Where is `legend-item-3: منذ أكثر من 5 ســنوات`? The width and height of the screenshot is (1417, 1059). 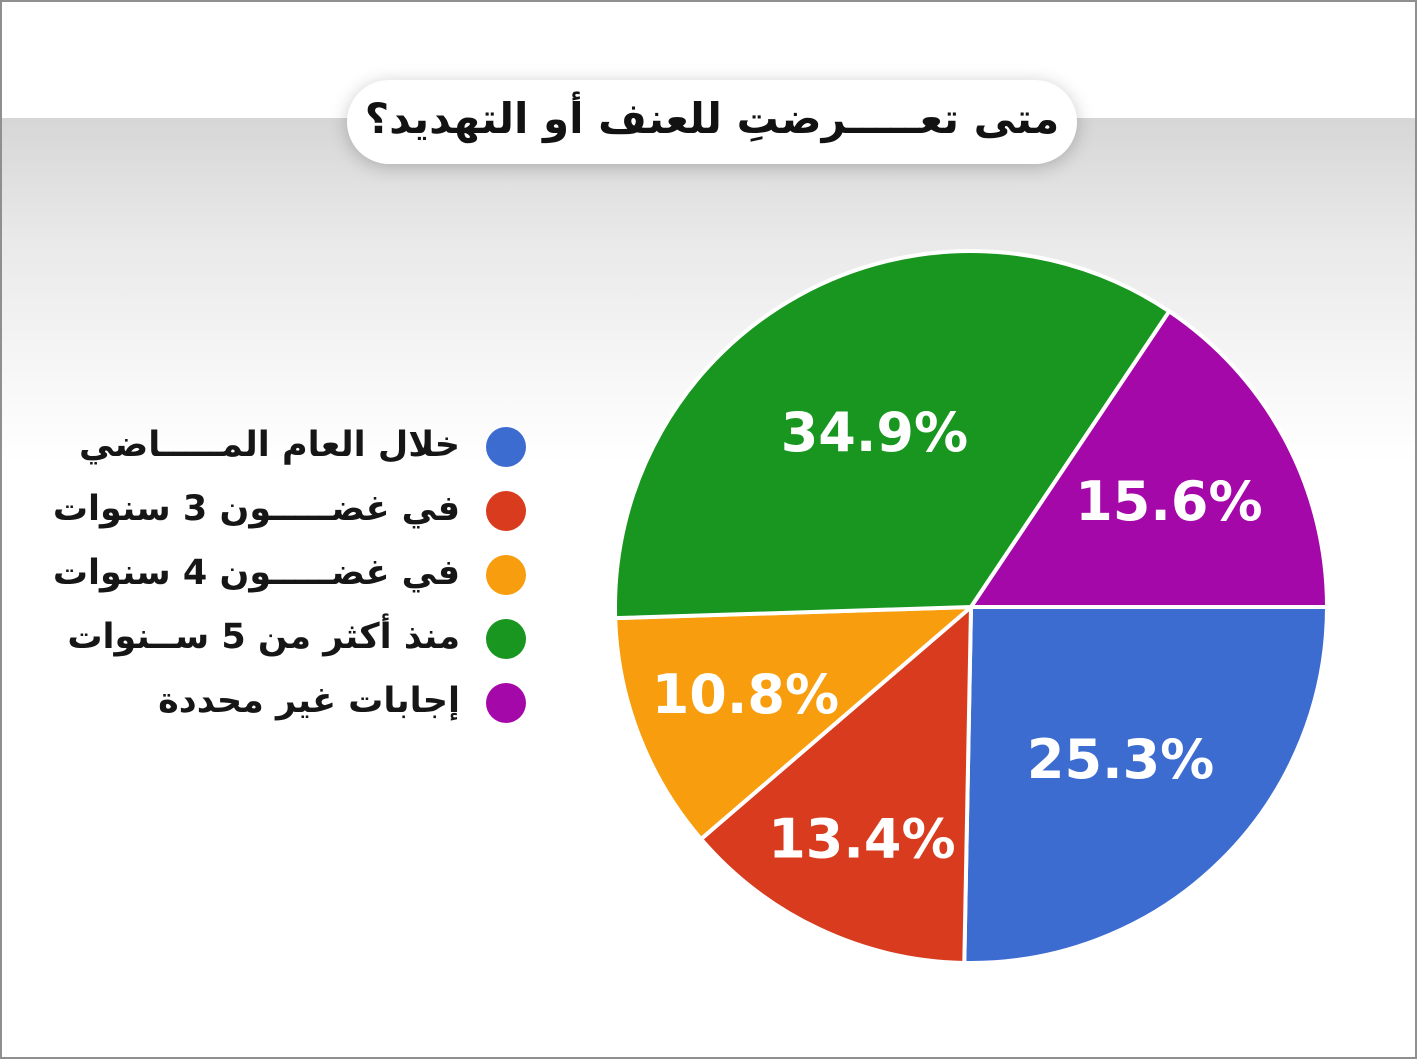 legend-item-3: منذ أكثر من 5 ســنوات is located at coordinates (266, 639).